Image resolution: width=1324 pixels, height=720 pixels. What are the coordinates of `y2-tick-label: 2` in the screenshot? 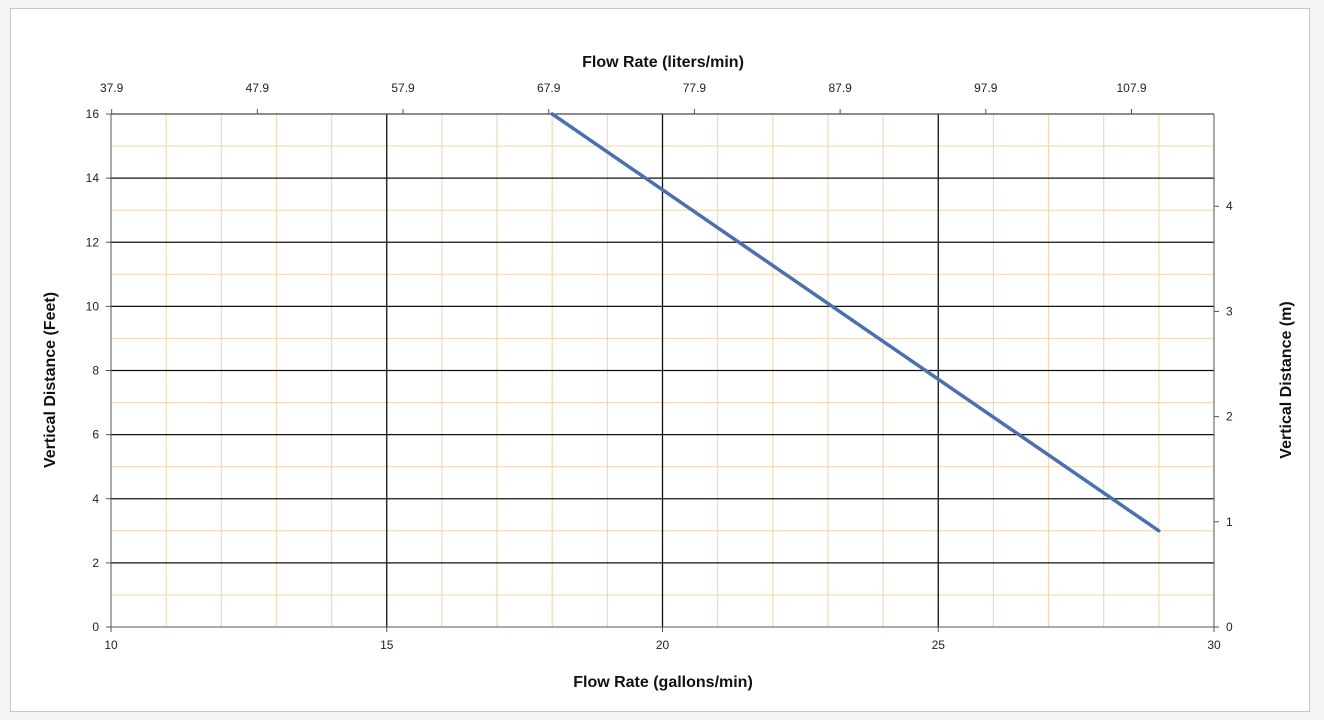 It's located at (1229, 417).